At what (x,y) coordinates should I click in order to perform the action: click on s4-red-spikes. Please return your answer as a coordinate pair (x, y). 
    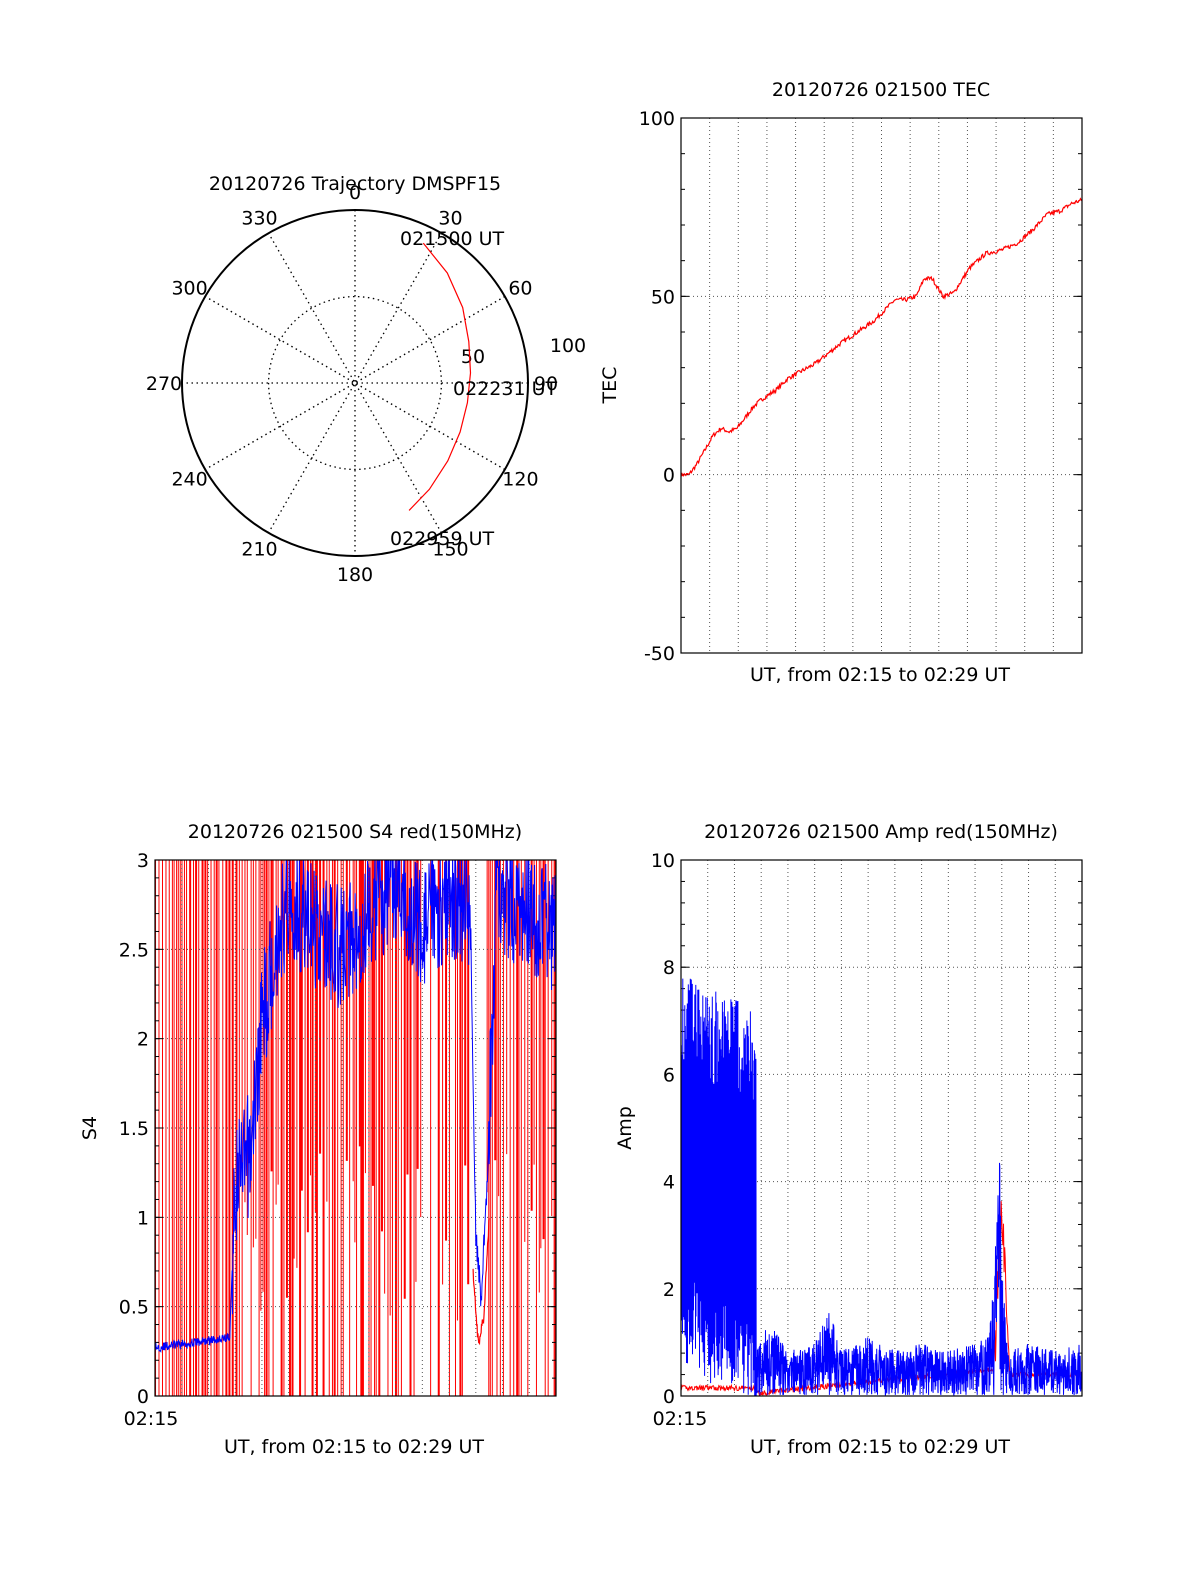
    Looking at the image, I should click on (355, 1128).